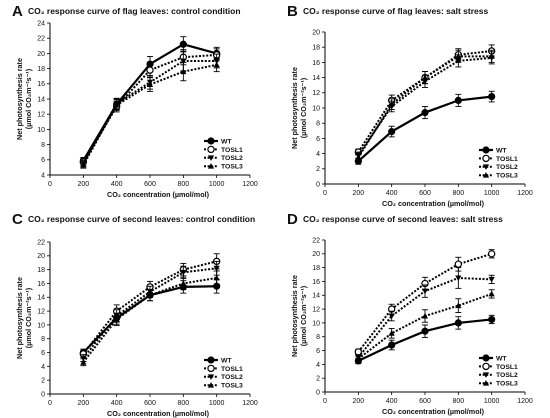 The image size is (550, 418). What do you see at coordinates (158, 194) in the screenshot?
I see `x-axis-label: CO₂ concentration (µmol/mol)` at bounding box center [158, 194].